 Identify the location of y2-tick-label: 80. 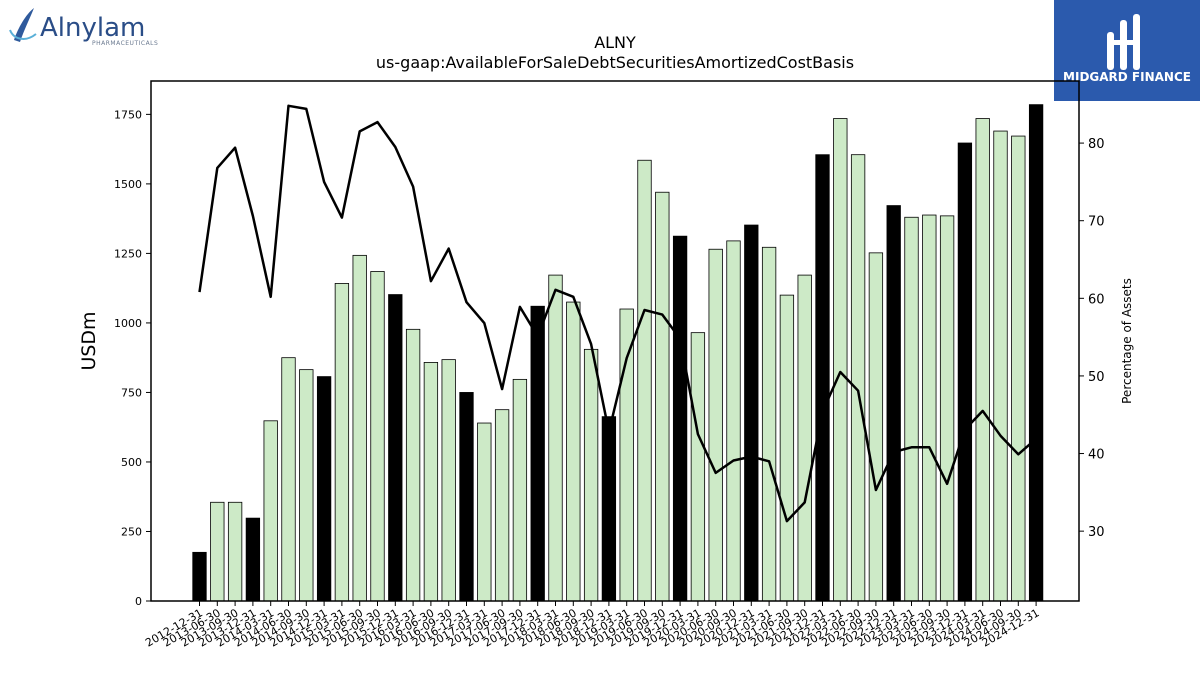
(1096, 144).